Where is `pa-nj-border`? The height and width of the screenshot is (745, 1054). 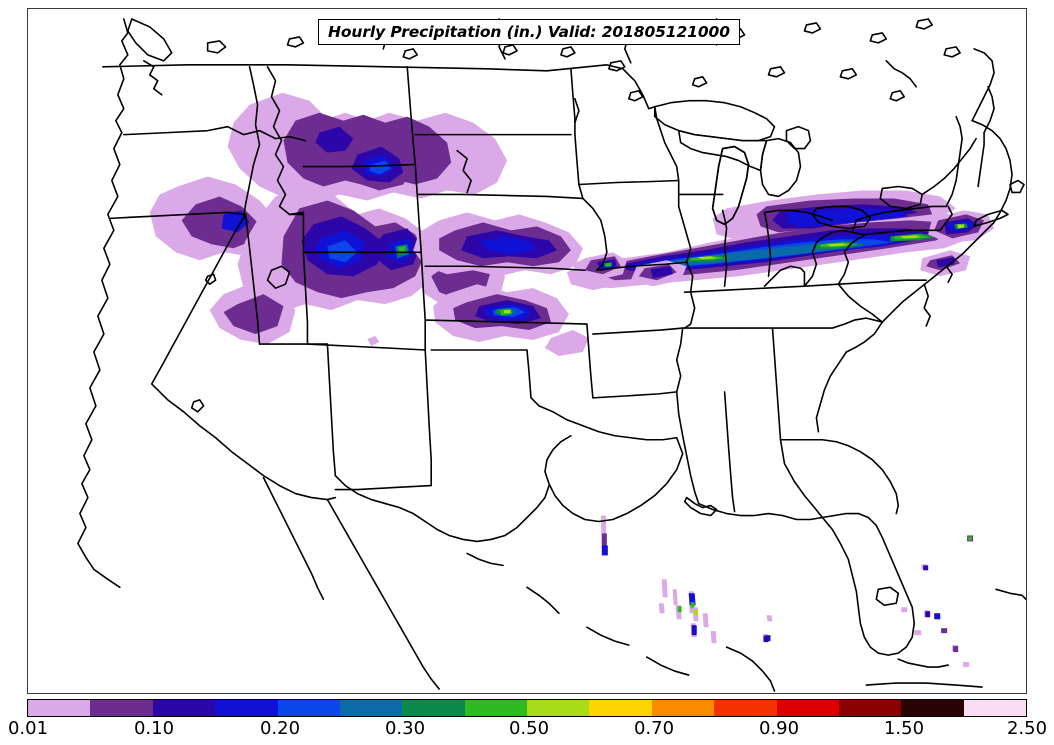 pa-nj-border is located at coordinates (946, 218).